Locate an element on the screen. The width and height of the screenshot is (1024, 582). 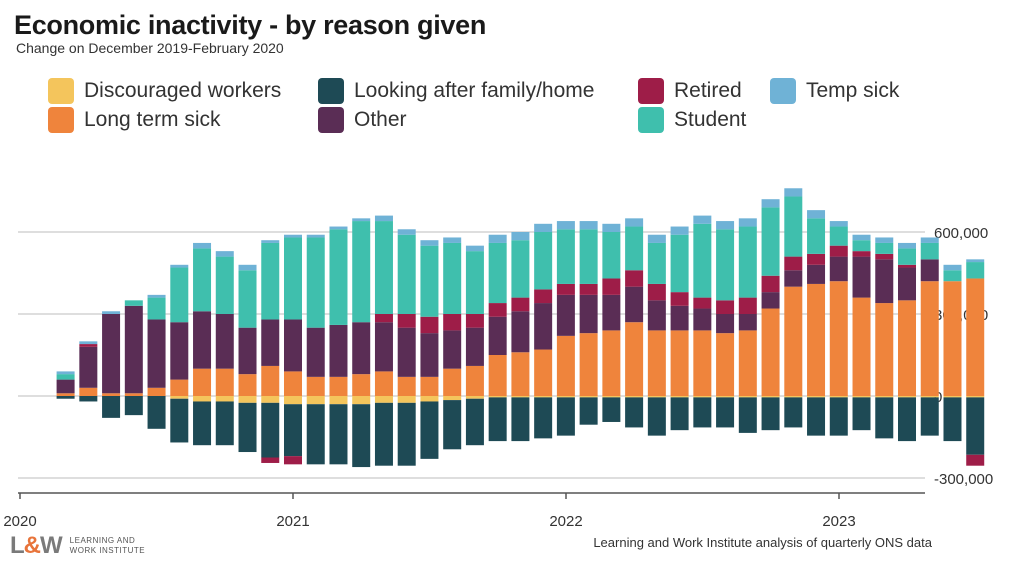
logo-mark-w: W is located at coordinates (51, 545).